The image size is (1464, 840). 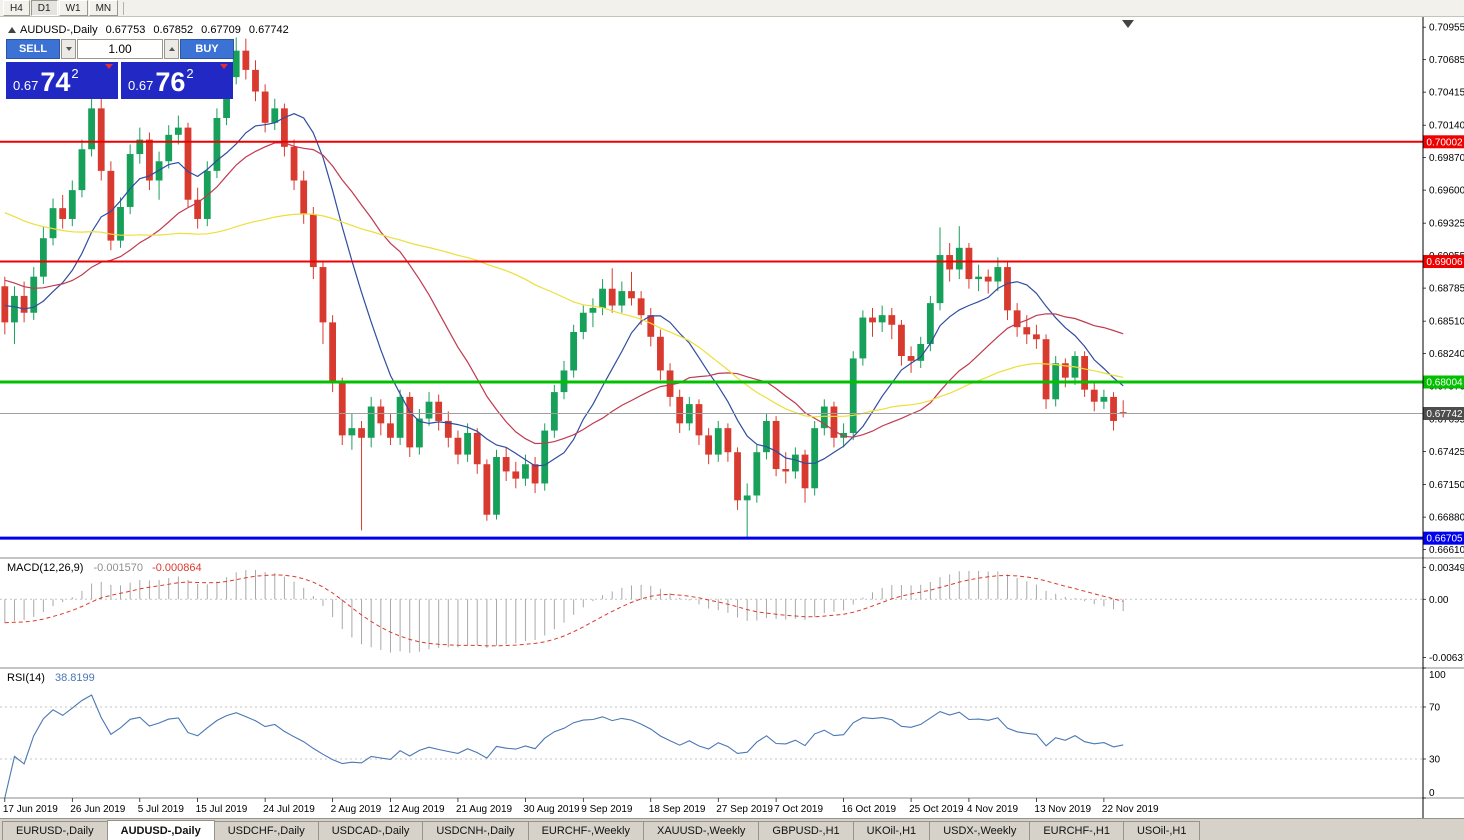 I want to click on trade-controls-row: SELL BUY, so click(x=122, y=49).